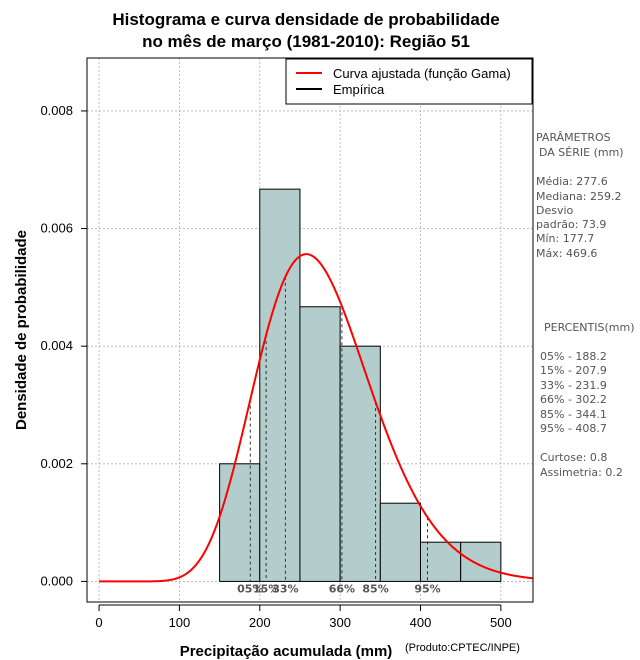 This screenshot has height=660, width=640. Describe the element at coordinates (581, 152) in the screenshot. I see `params-title-2: DA SÉRIE (mm)` at that location.